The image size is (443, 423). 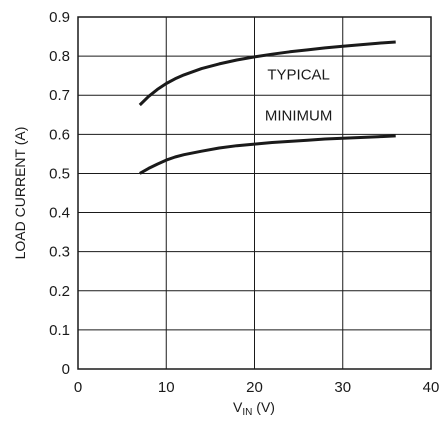 What do you see at coordinates (59, 252) in the screenshot?
I see `y-tick-label: 0.3` at bounding box center [59, 252].